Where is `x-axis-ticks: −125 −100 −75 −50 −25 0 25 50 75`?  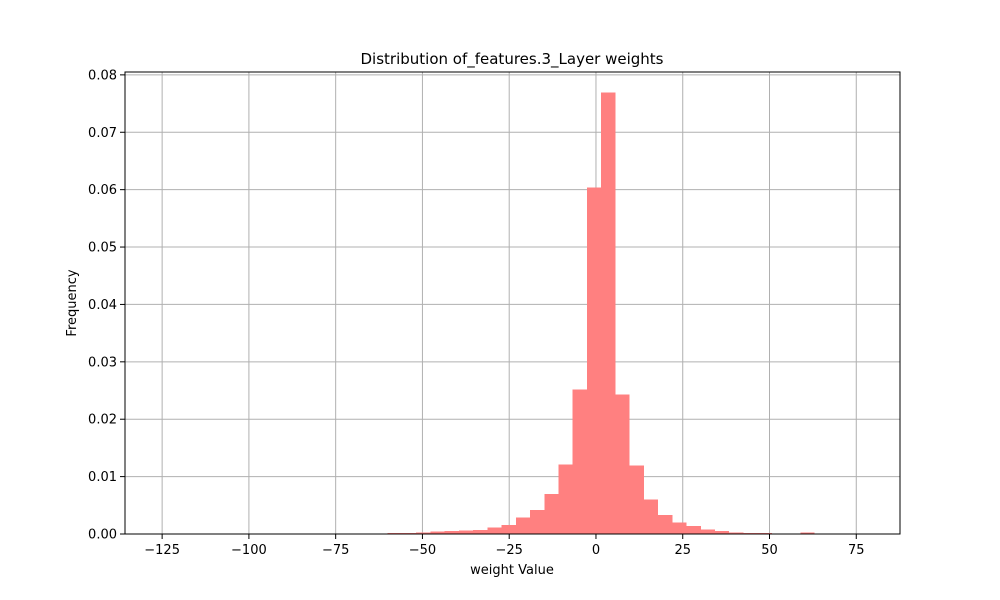
x-axis-ticks: −125 −100 −75 −50 −25 0 25 50 75 is located at coordinates (504, 546).